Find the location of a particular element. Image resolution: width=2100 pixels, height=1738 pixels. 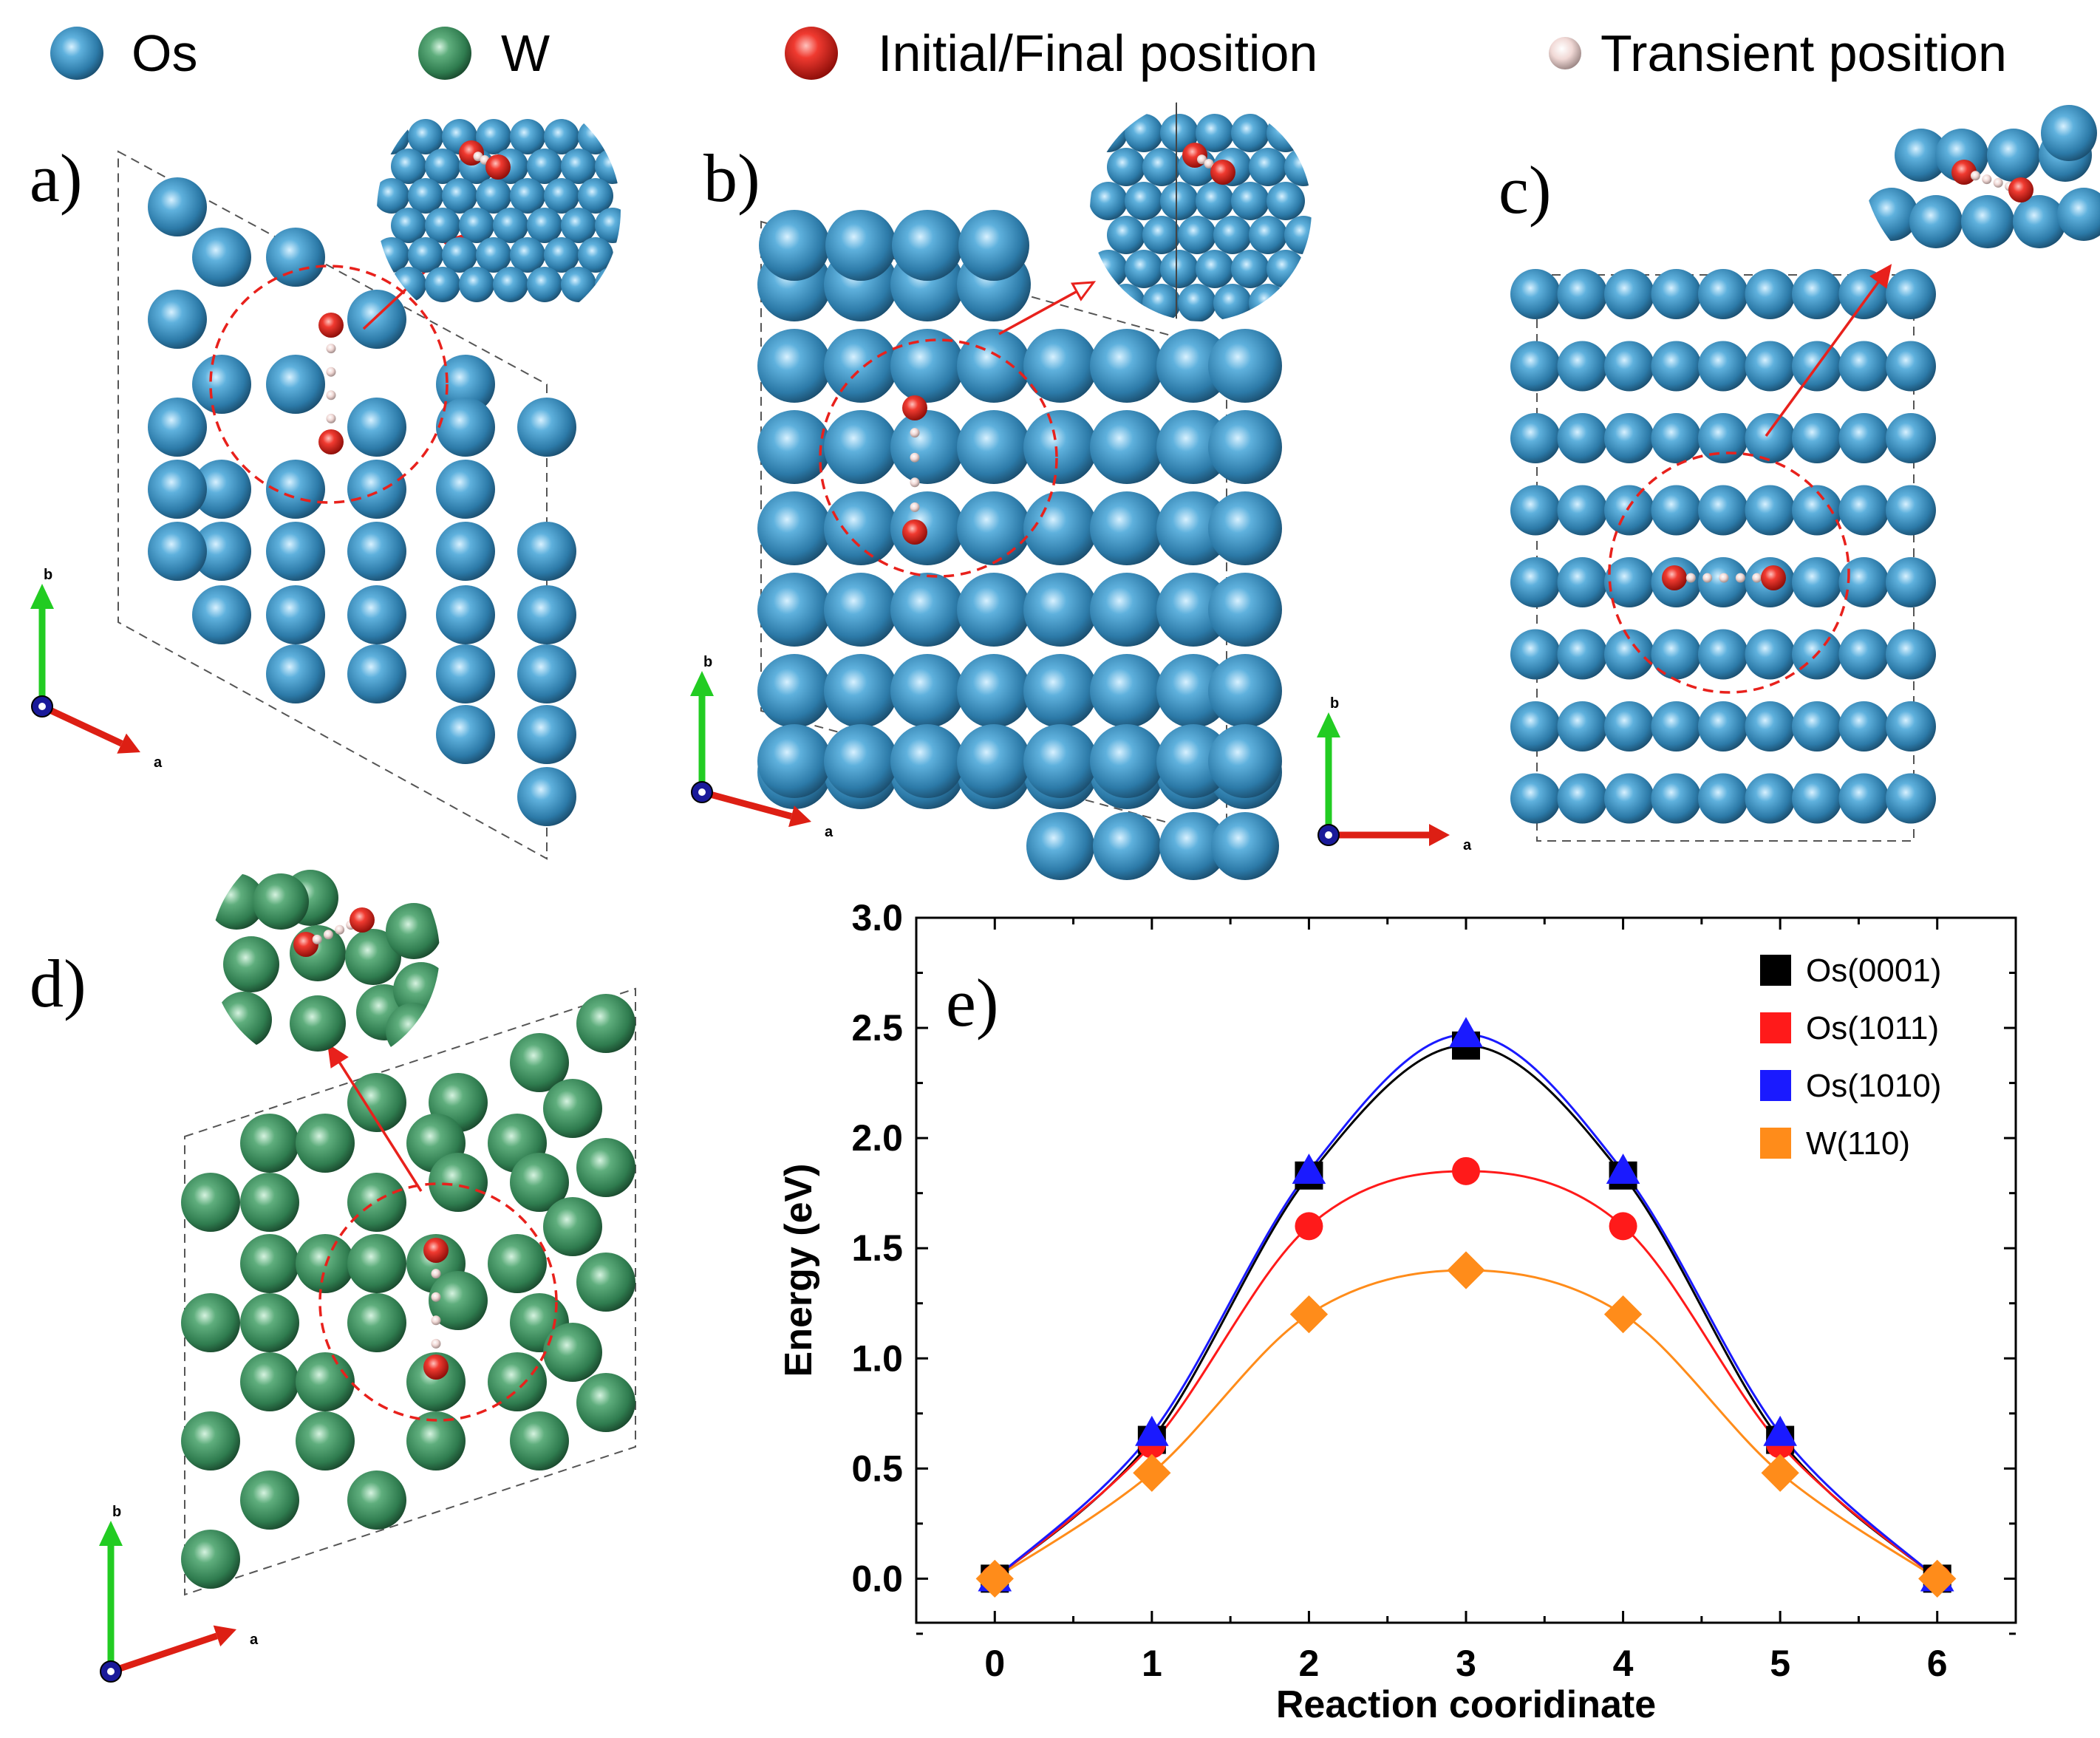

axes-triad-d: ba is located at coordinates (179, 1593).